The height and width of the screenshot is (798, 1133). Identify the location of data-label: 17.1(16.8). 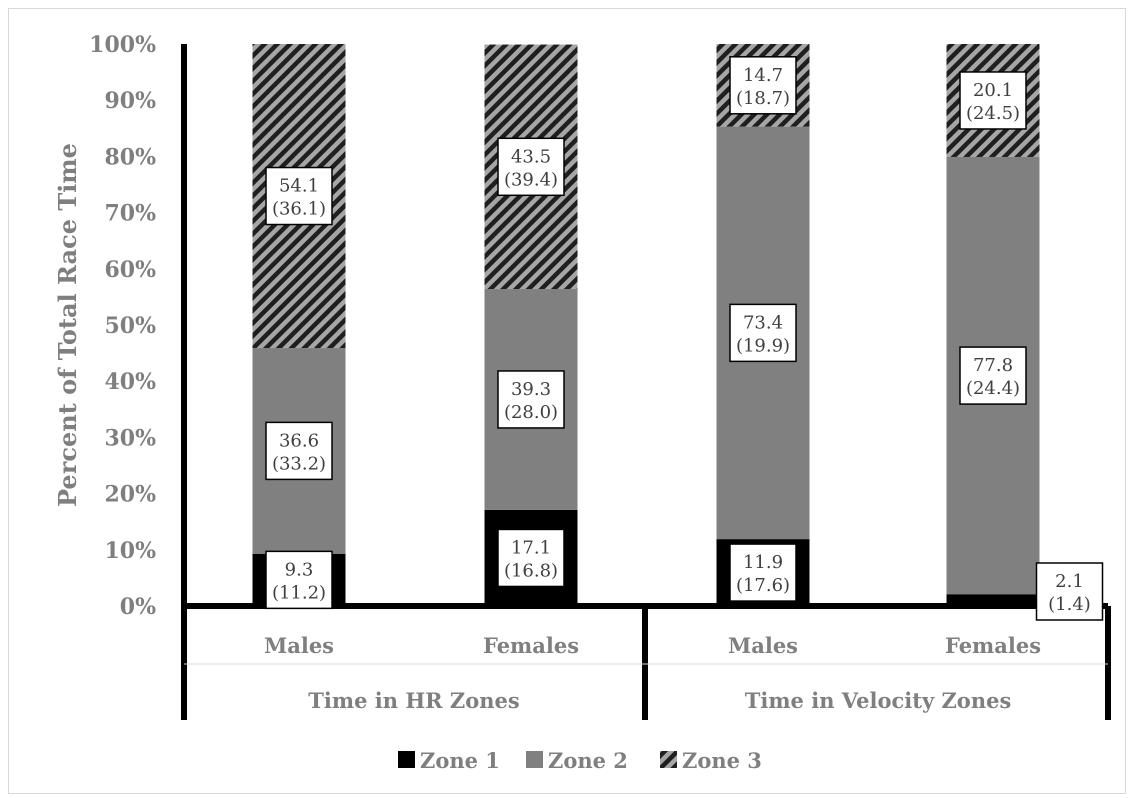
(531, 558).